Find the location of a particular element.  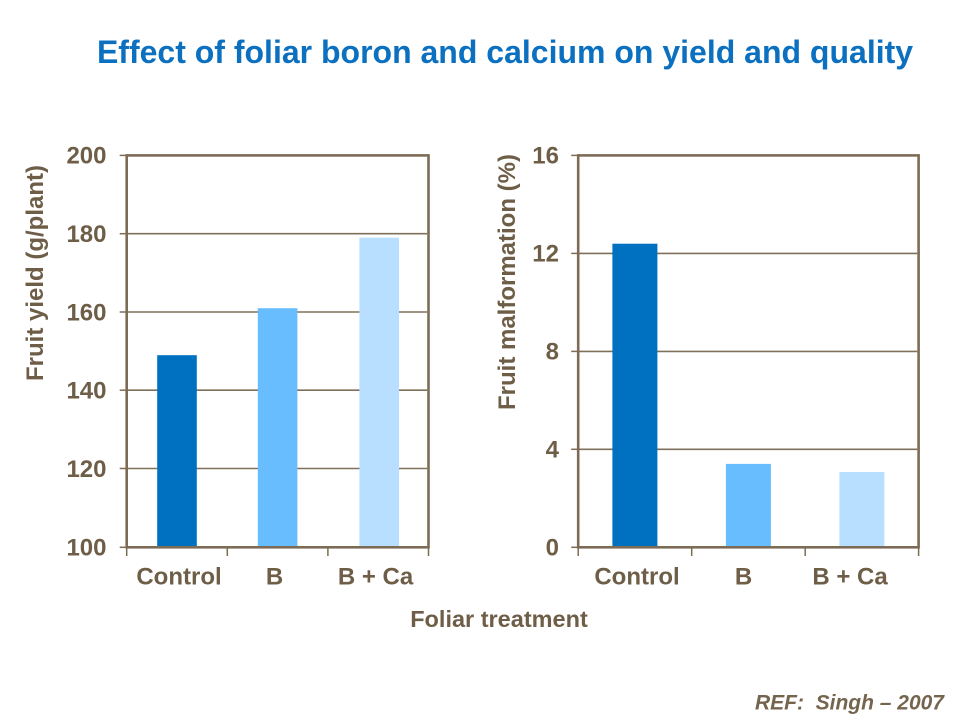

svg-text: REF: Singh – 2007 is located at coordinates (850, 703).